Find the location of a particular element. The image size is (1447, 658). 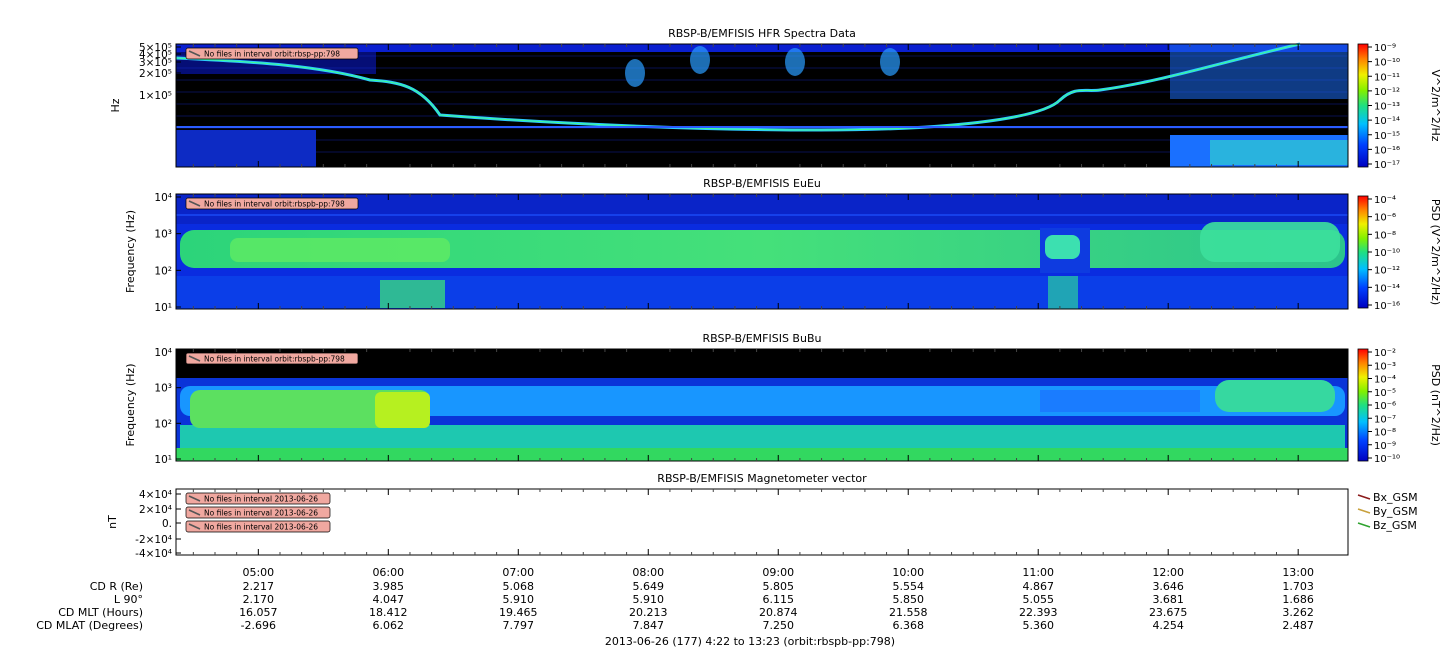

x-tick-label: 11:00 is located at coordinates (1038, 572).